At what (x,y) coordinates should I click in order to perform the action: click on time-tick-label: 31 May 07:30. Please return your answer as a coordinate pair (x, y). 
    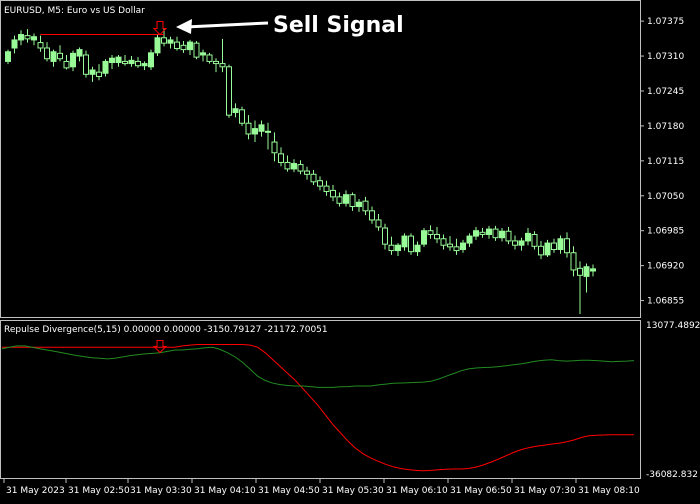
    Looking at the image, I should click on (545, 491).